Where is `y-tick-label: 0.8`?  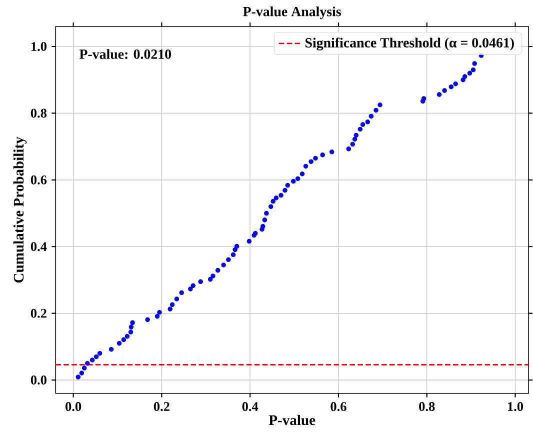
y-tick-label: 0.8 is located at coordinates (38, 113).